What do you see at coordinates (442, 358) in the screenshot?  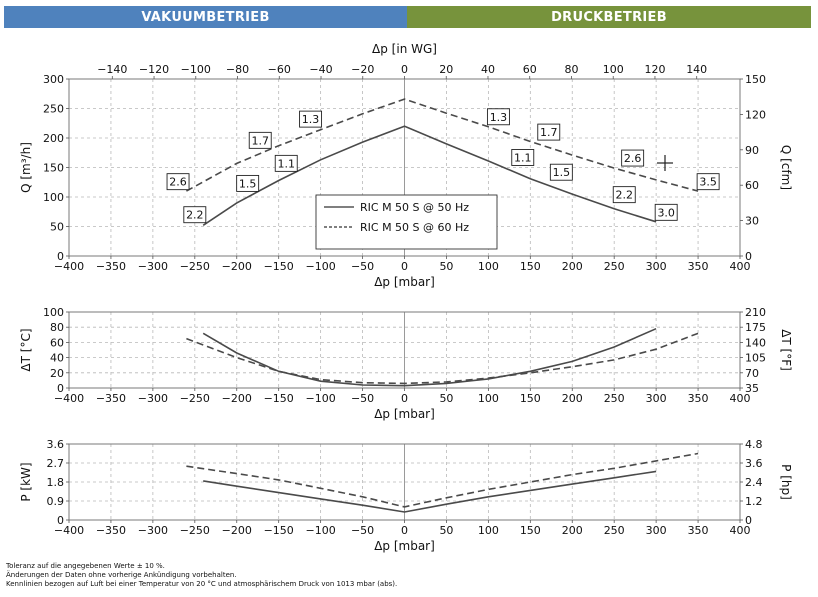 I see `temperature-series-60hz` at bounding box center [442, 358].